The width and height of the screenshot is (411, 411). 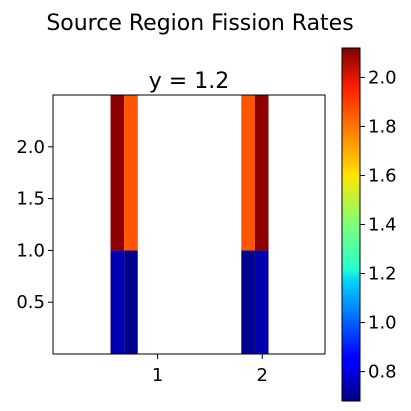 I want to click on colorbar-gradient, so click(x=351, y=224).